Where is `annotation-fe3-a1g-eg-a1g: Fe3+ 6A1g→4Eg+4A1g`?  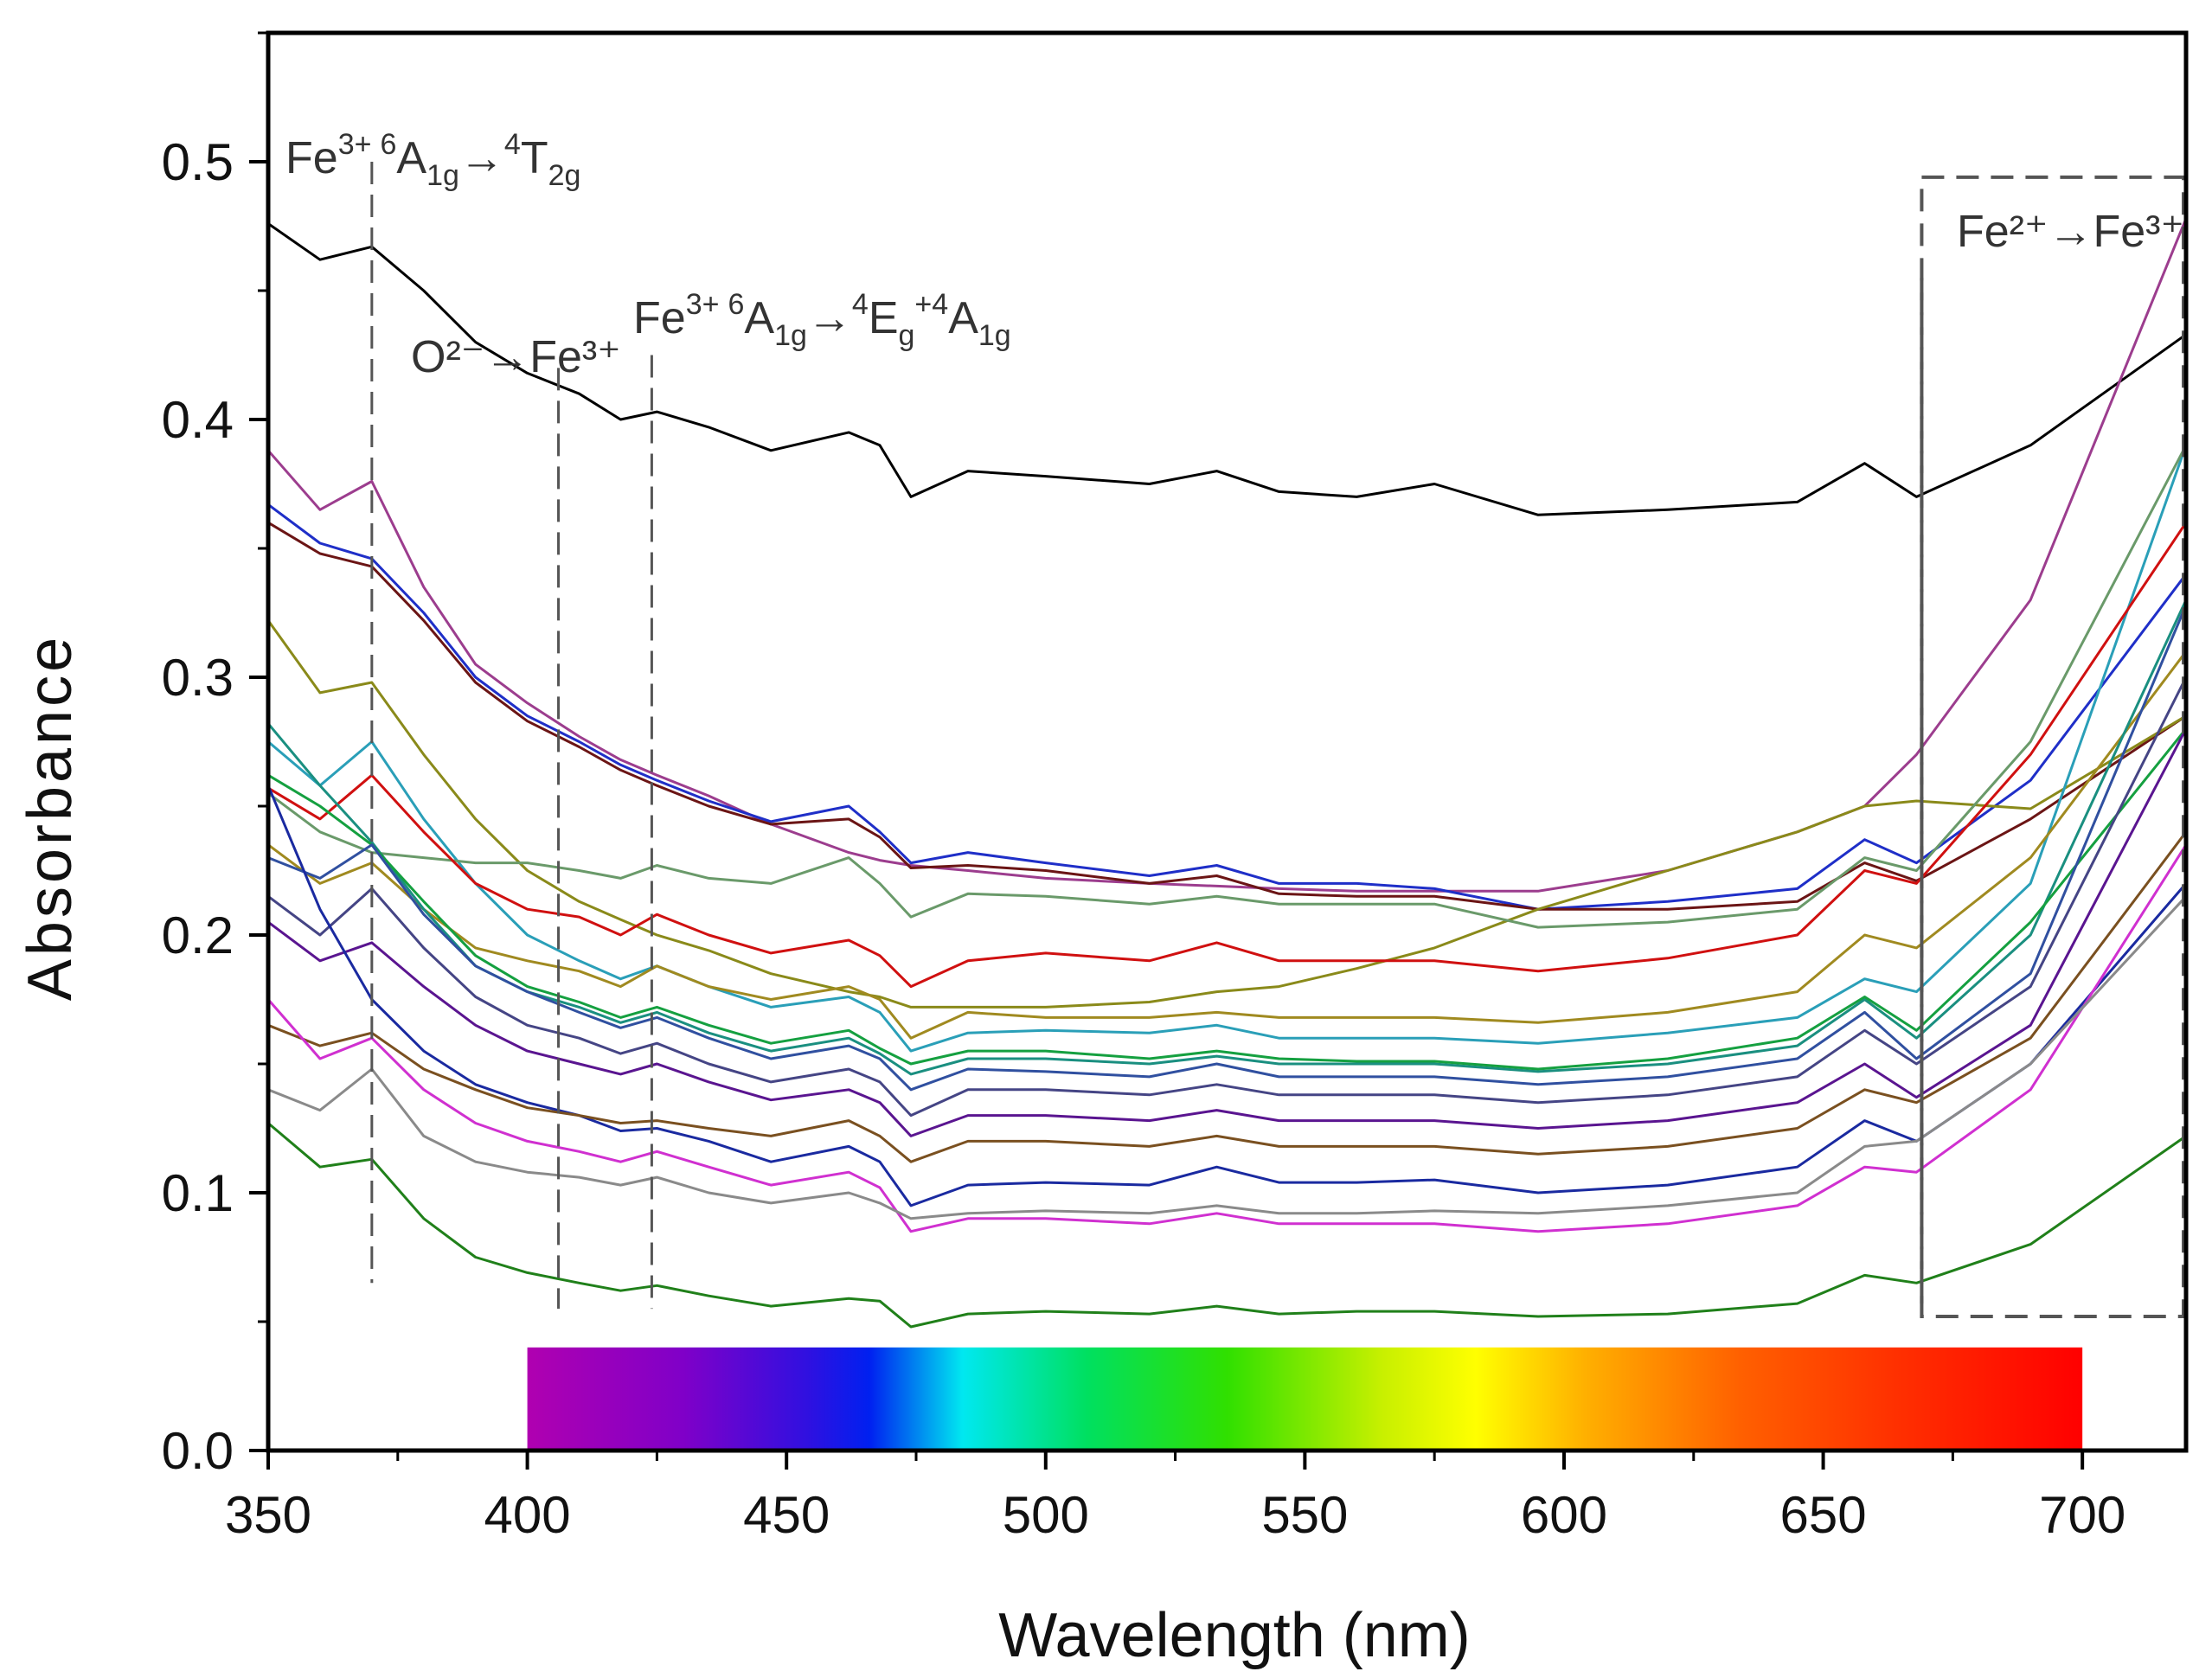
annotation-fe3-a1g-eg-a1g: Fe3+ 6A1g→4Eg+4A1g is located at coordinates (822, 320).